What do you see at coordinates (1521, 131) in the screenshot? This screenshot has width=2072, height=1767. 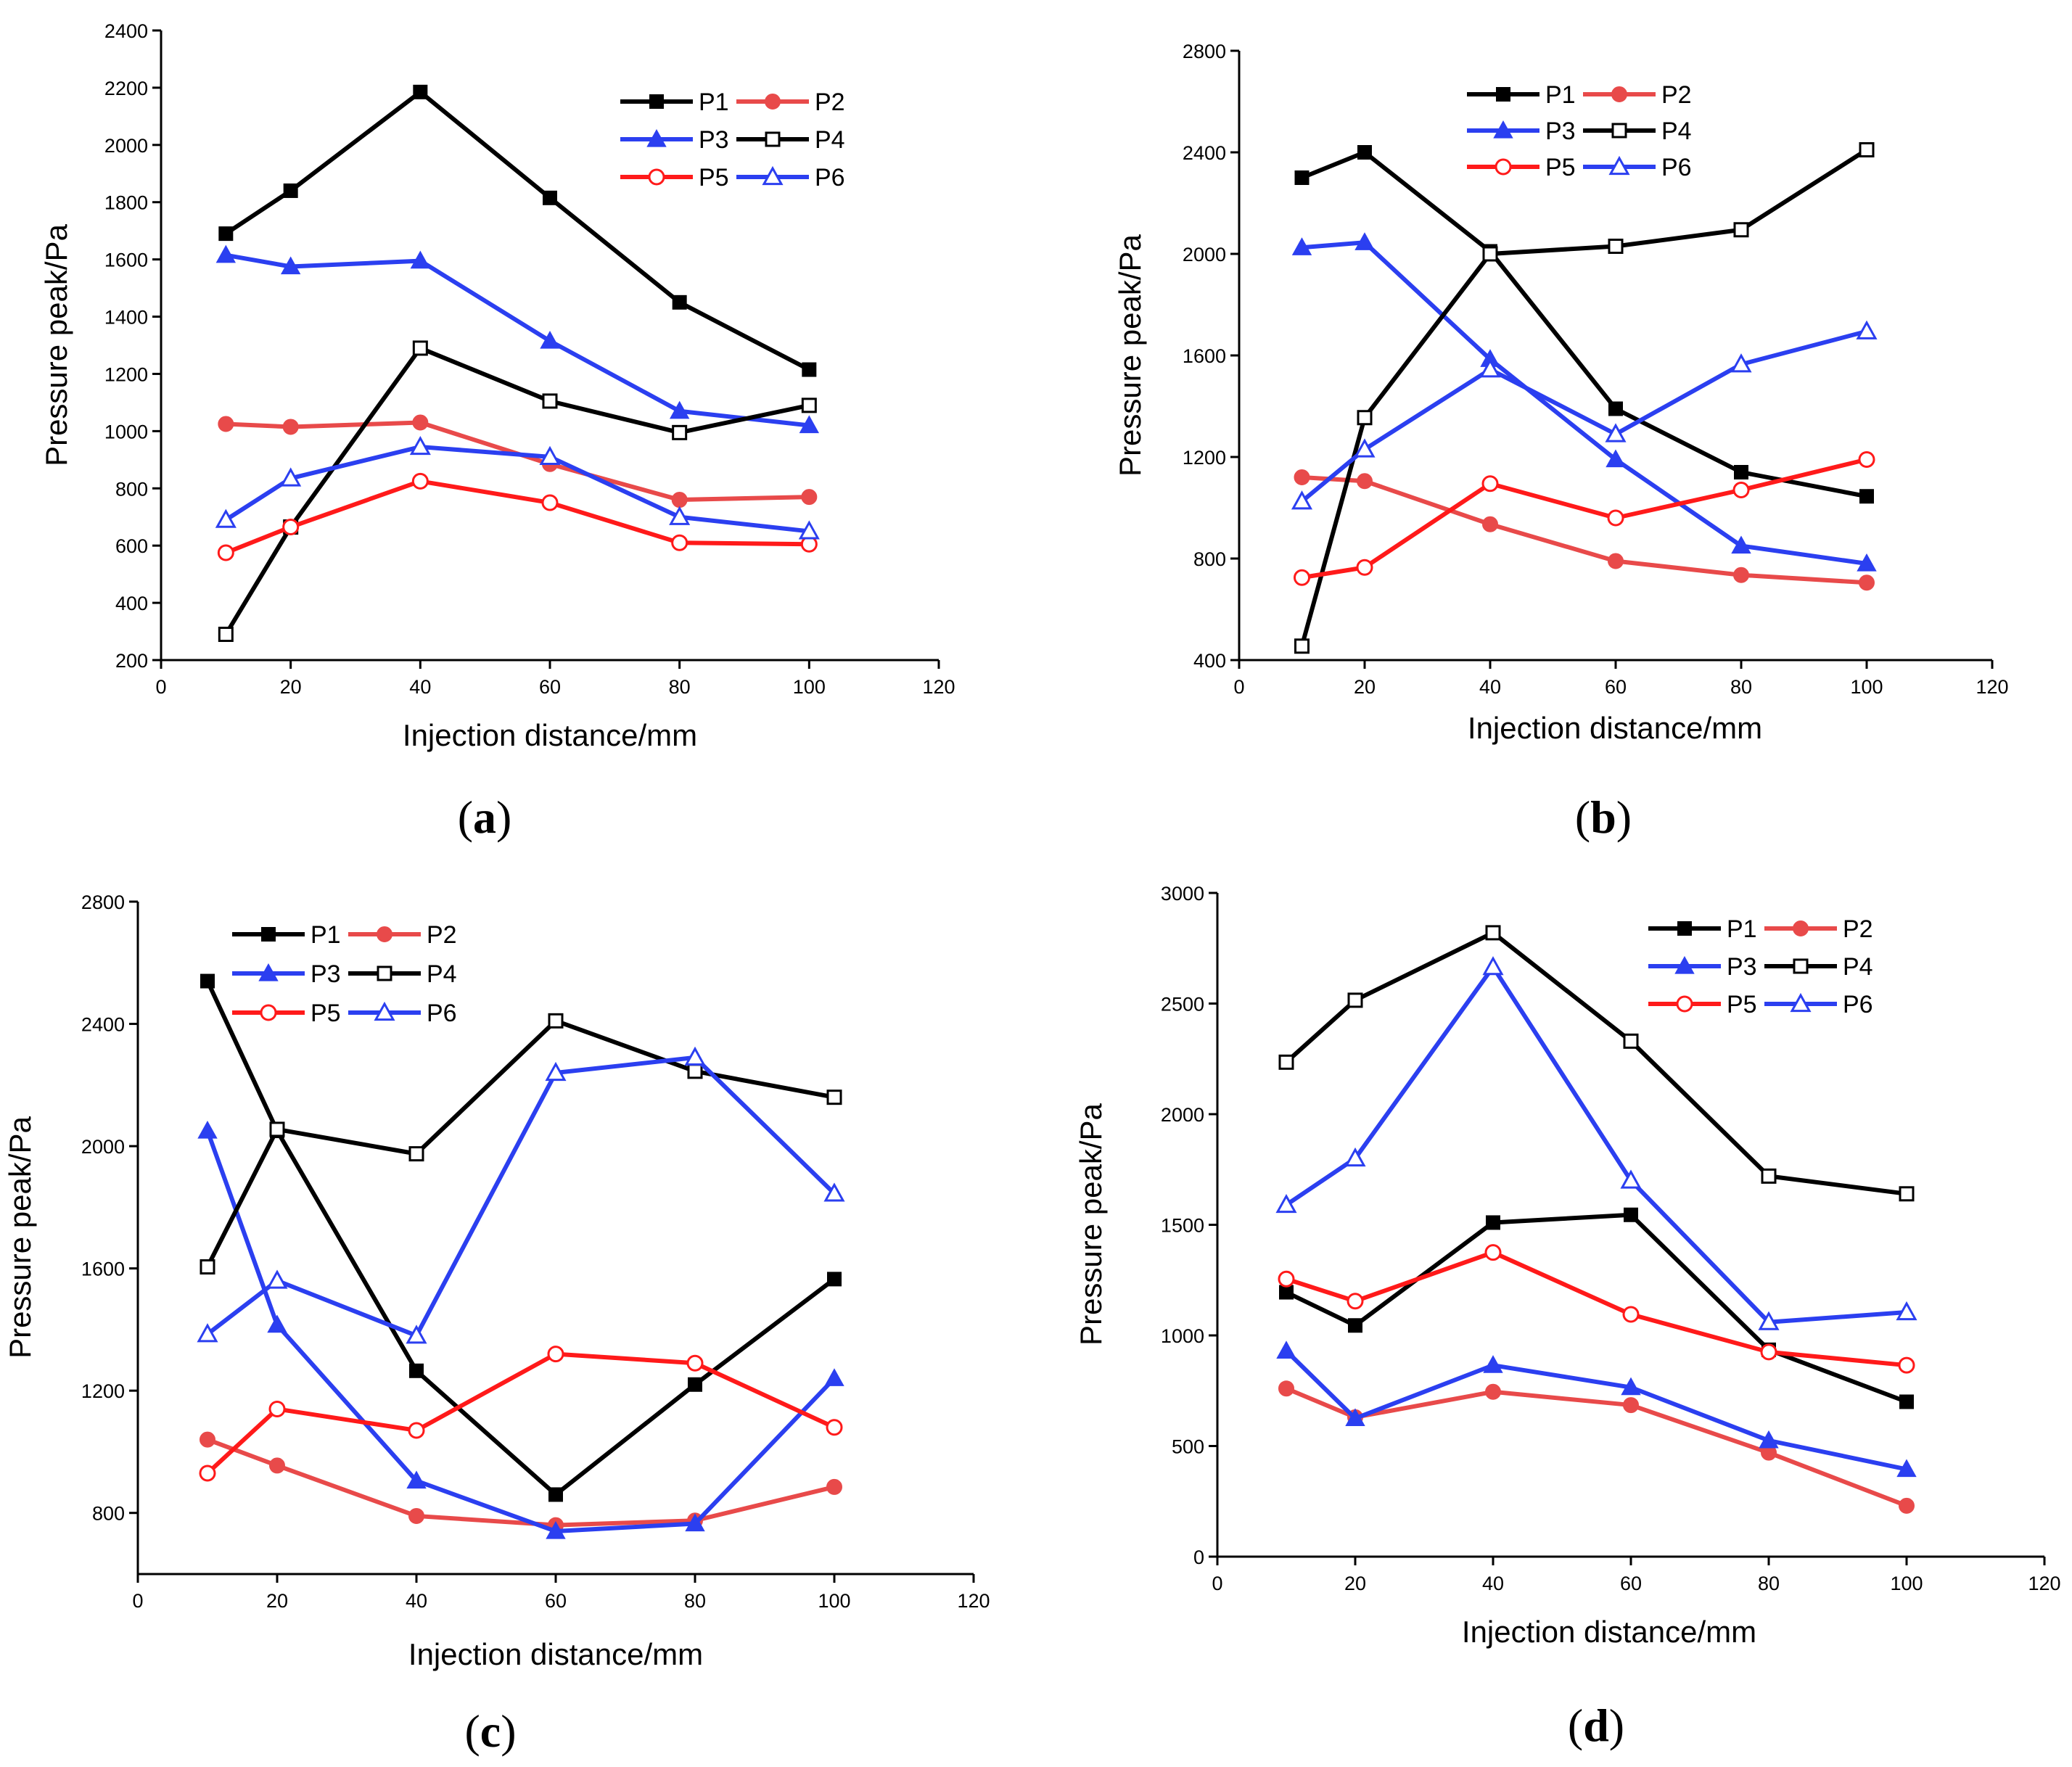 I see `legend-item-p3: P3` at bounding box center [1521, 131].